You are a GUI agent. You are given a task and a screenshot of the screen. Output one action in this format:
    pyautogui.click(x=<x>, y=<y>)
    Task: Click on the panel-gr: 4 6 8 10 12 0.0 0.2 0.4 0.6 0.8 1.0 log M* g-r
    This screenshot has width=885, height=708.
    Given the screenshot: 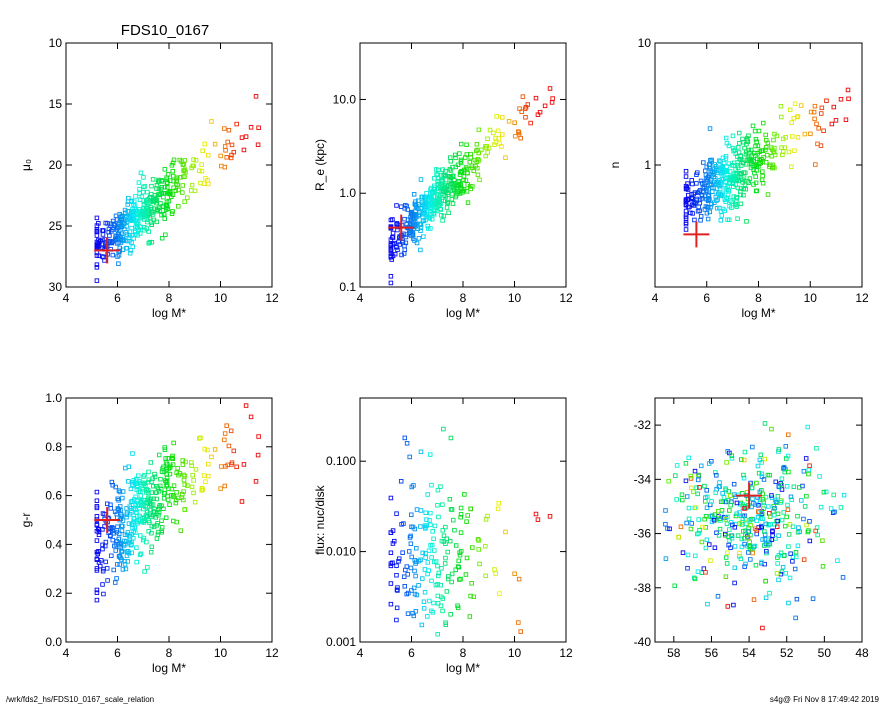 What is the action you would take?
    pyautogui.click(x=149, y=533)
    